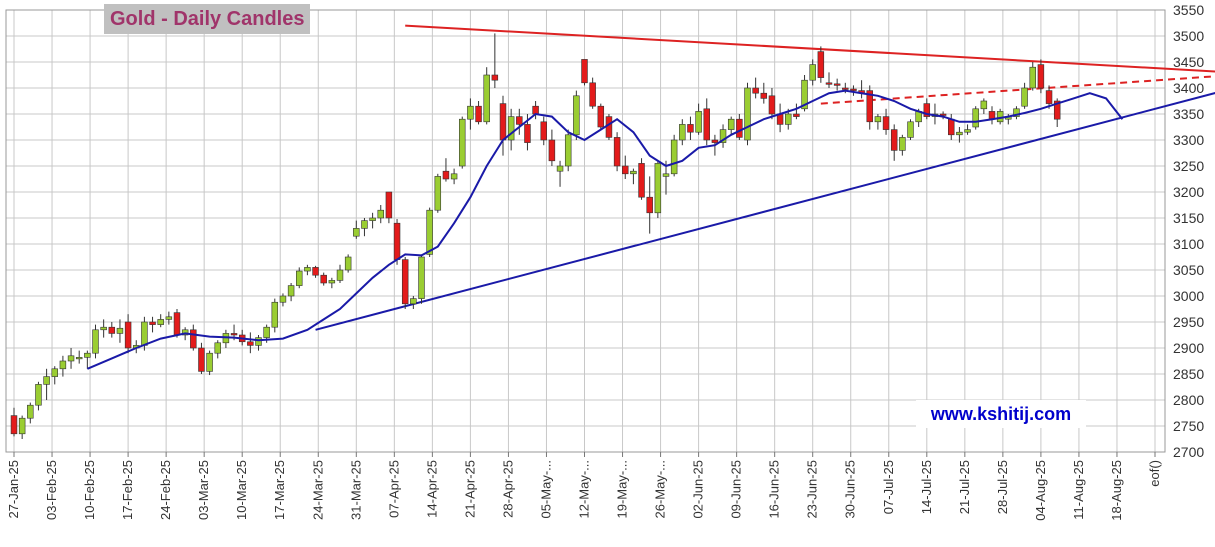 The image size is (1215, 547). I want to click on y-tick-label: 3300, so click(1188, 140).